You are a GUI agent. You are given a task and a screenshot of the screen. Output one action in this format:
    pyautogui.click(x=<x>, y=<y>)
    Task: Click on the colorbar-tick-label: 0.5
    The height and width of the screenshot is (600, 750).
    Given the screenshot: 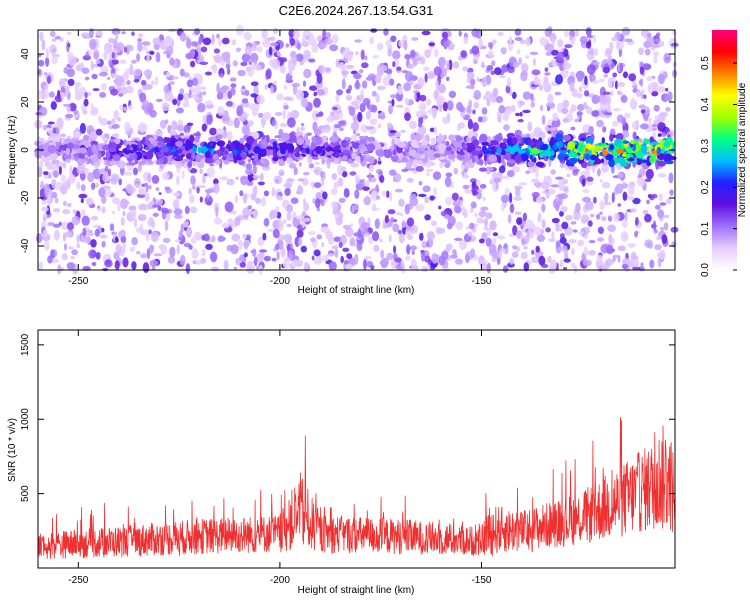 What is the action you would take?
    pyautogui.click(x=705, y=63)
    